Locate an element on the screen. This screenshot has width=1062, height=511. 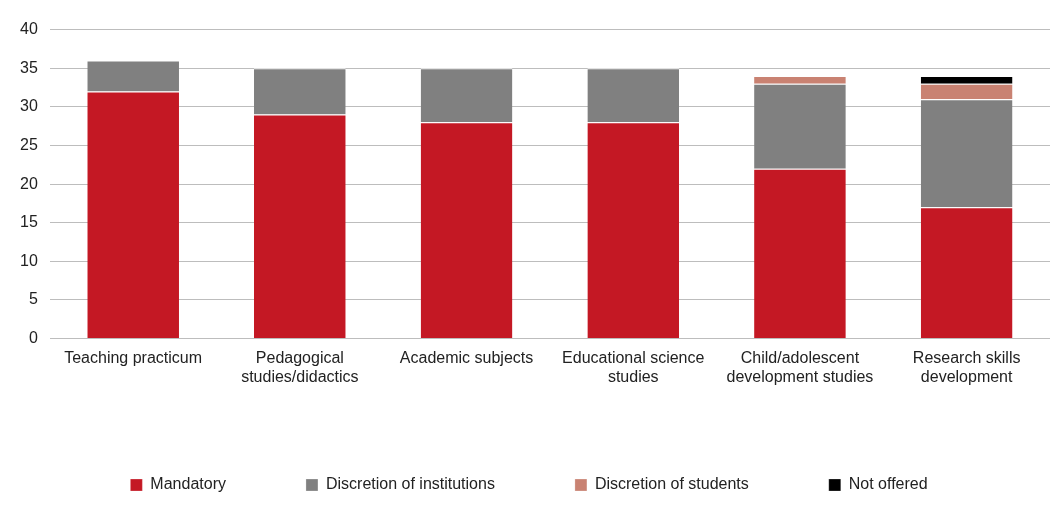
x-tick-label: Academic subjects is located at coordinates (466, 357).